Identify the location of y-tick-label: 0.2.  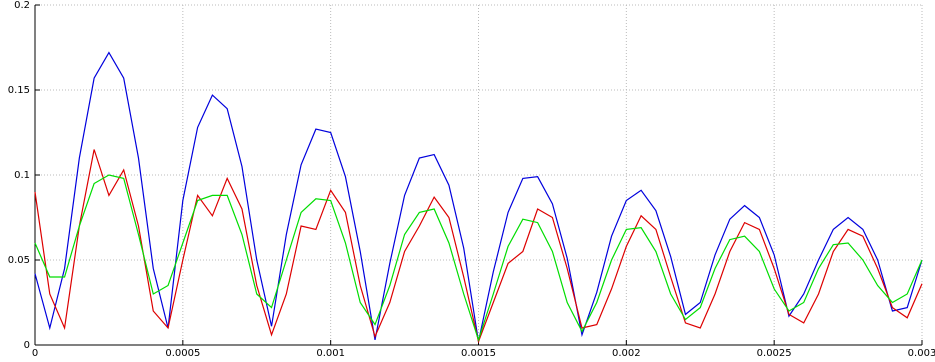
(22, 5).